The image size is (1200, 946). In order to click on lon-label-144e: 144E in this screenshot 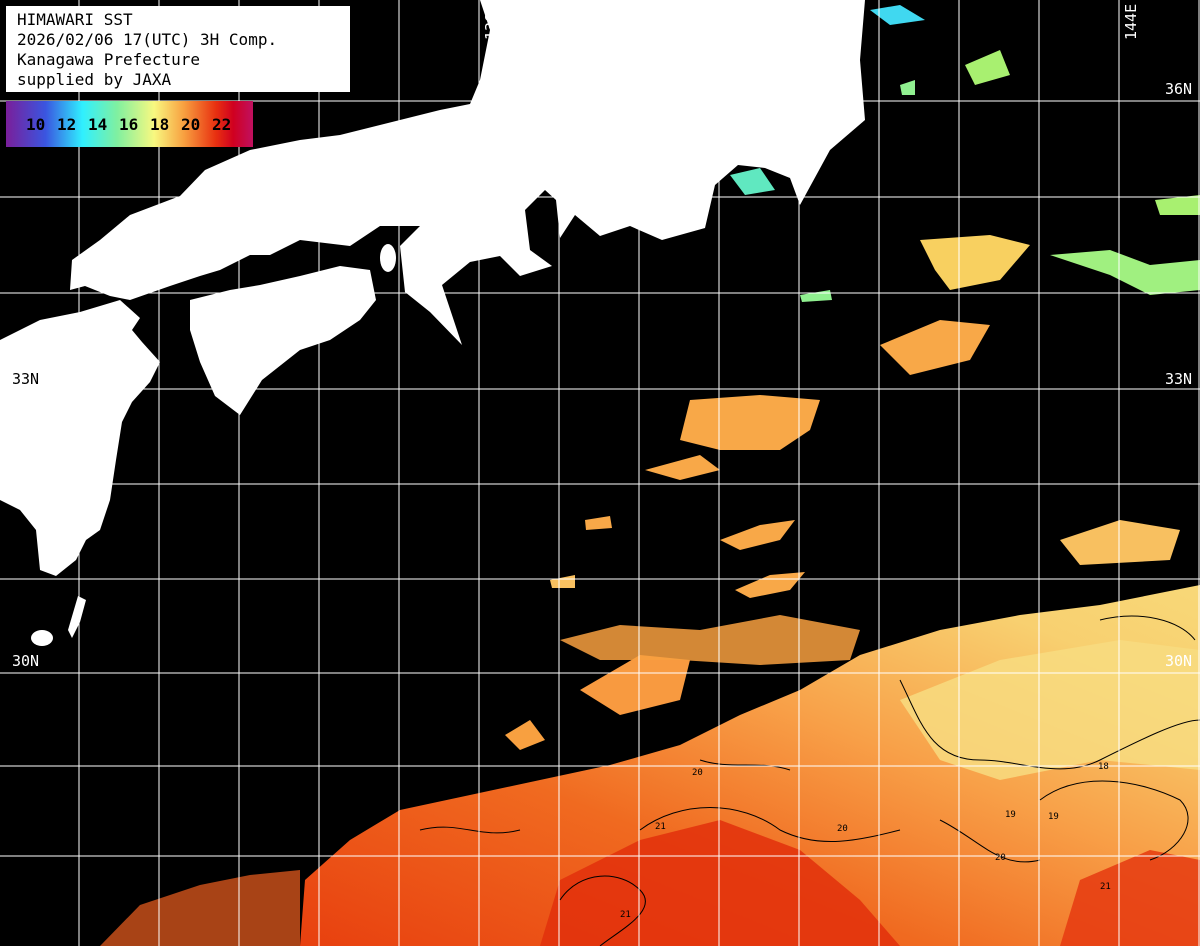, I will do `click(1131, 21)`.